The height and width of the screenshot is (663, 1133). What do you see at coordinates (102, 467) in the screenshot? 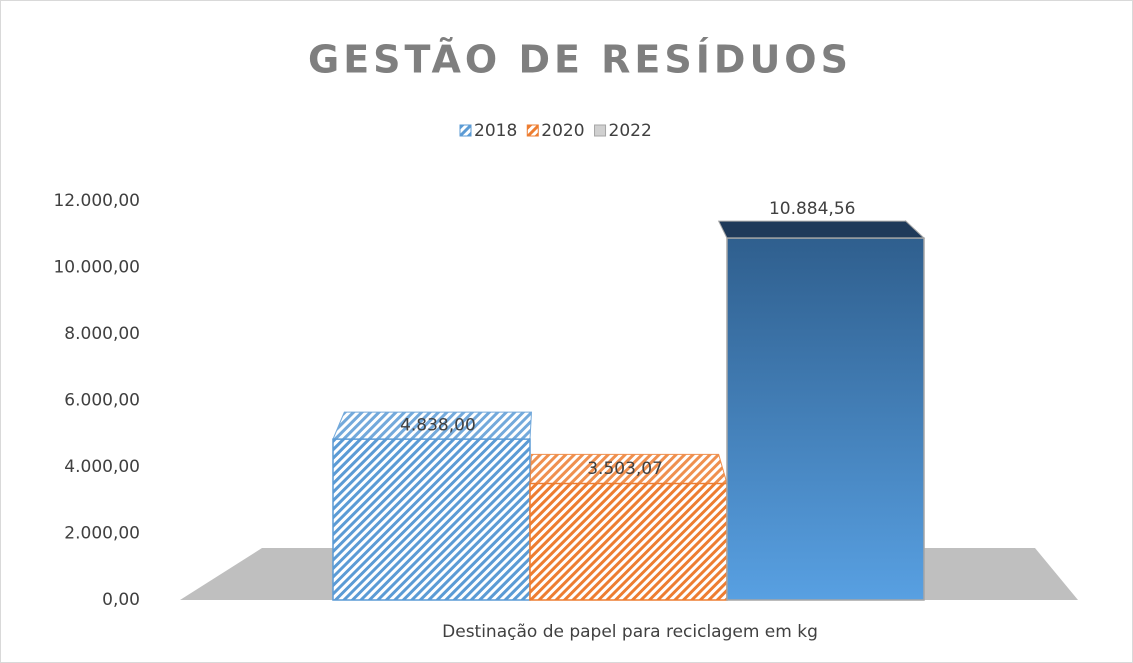
I see `y-tick-label: 4.000,00` at bounding box center [102, 467].